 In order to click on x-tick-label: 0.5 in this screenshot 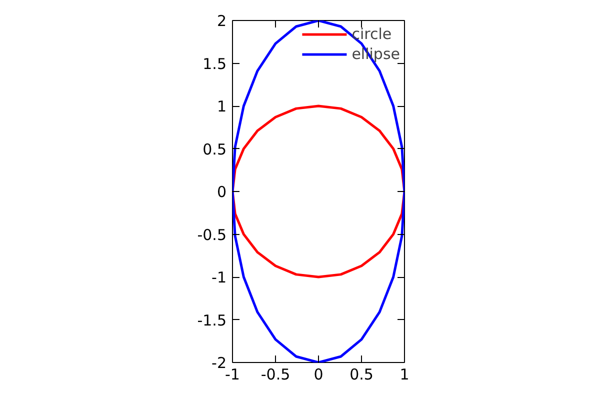, I will do `click(362, 375)`.